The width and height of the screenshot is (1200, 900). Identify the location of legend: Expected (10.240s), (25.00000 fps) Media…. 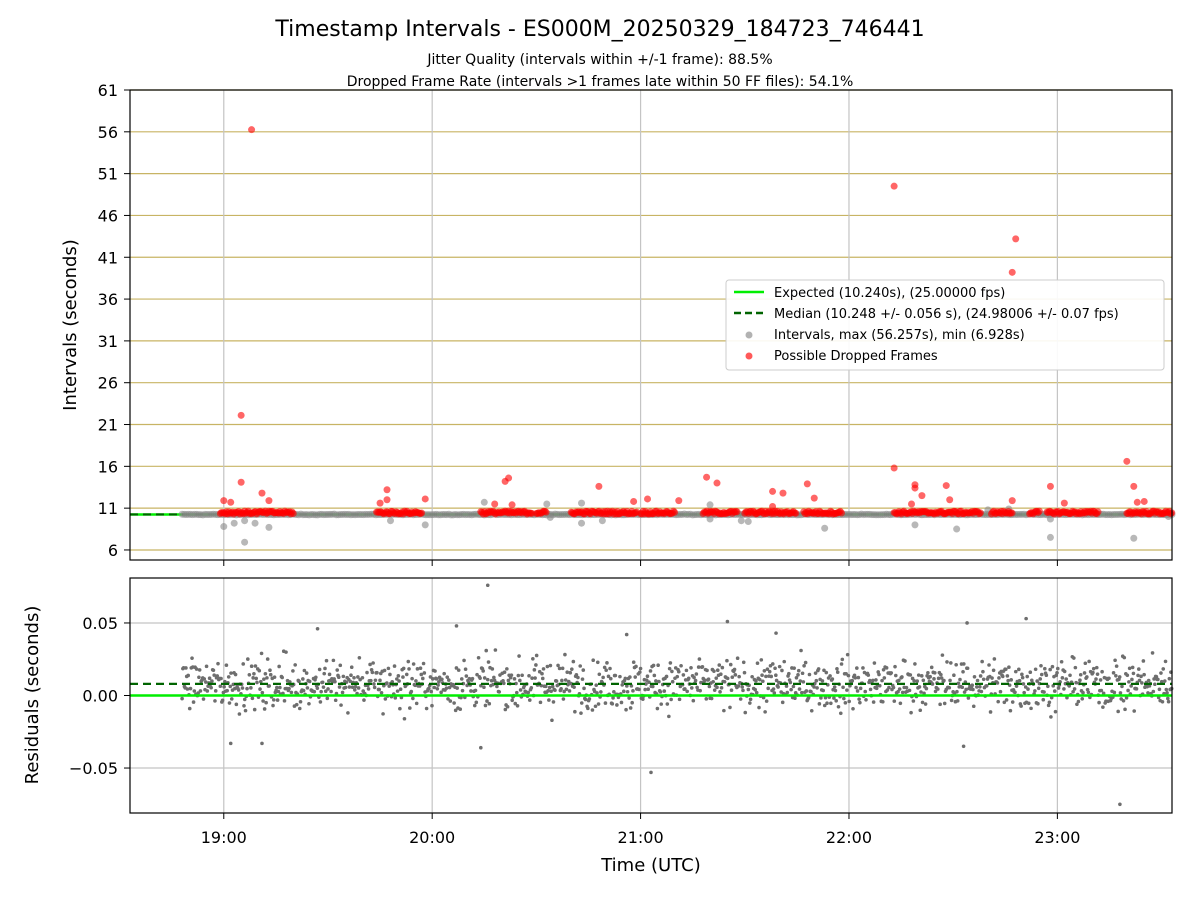
(945, 325).